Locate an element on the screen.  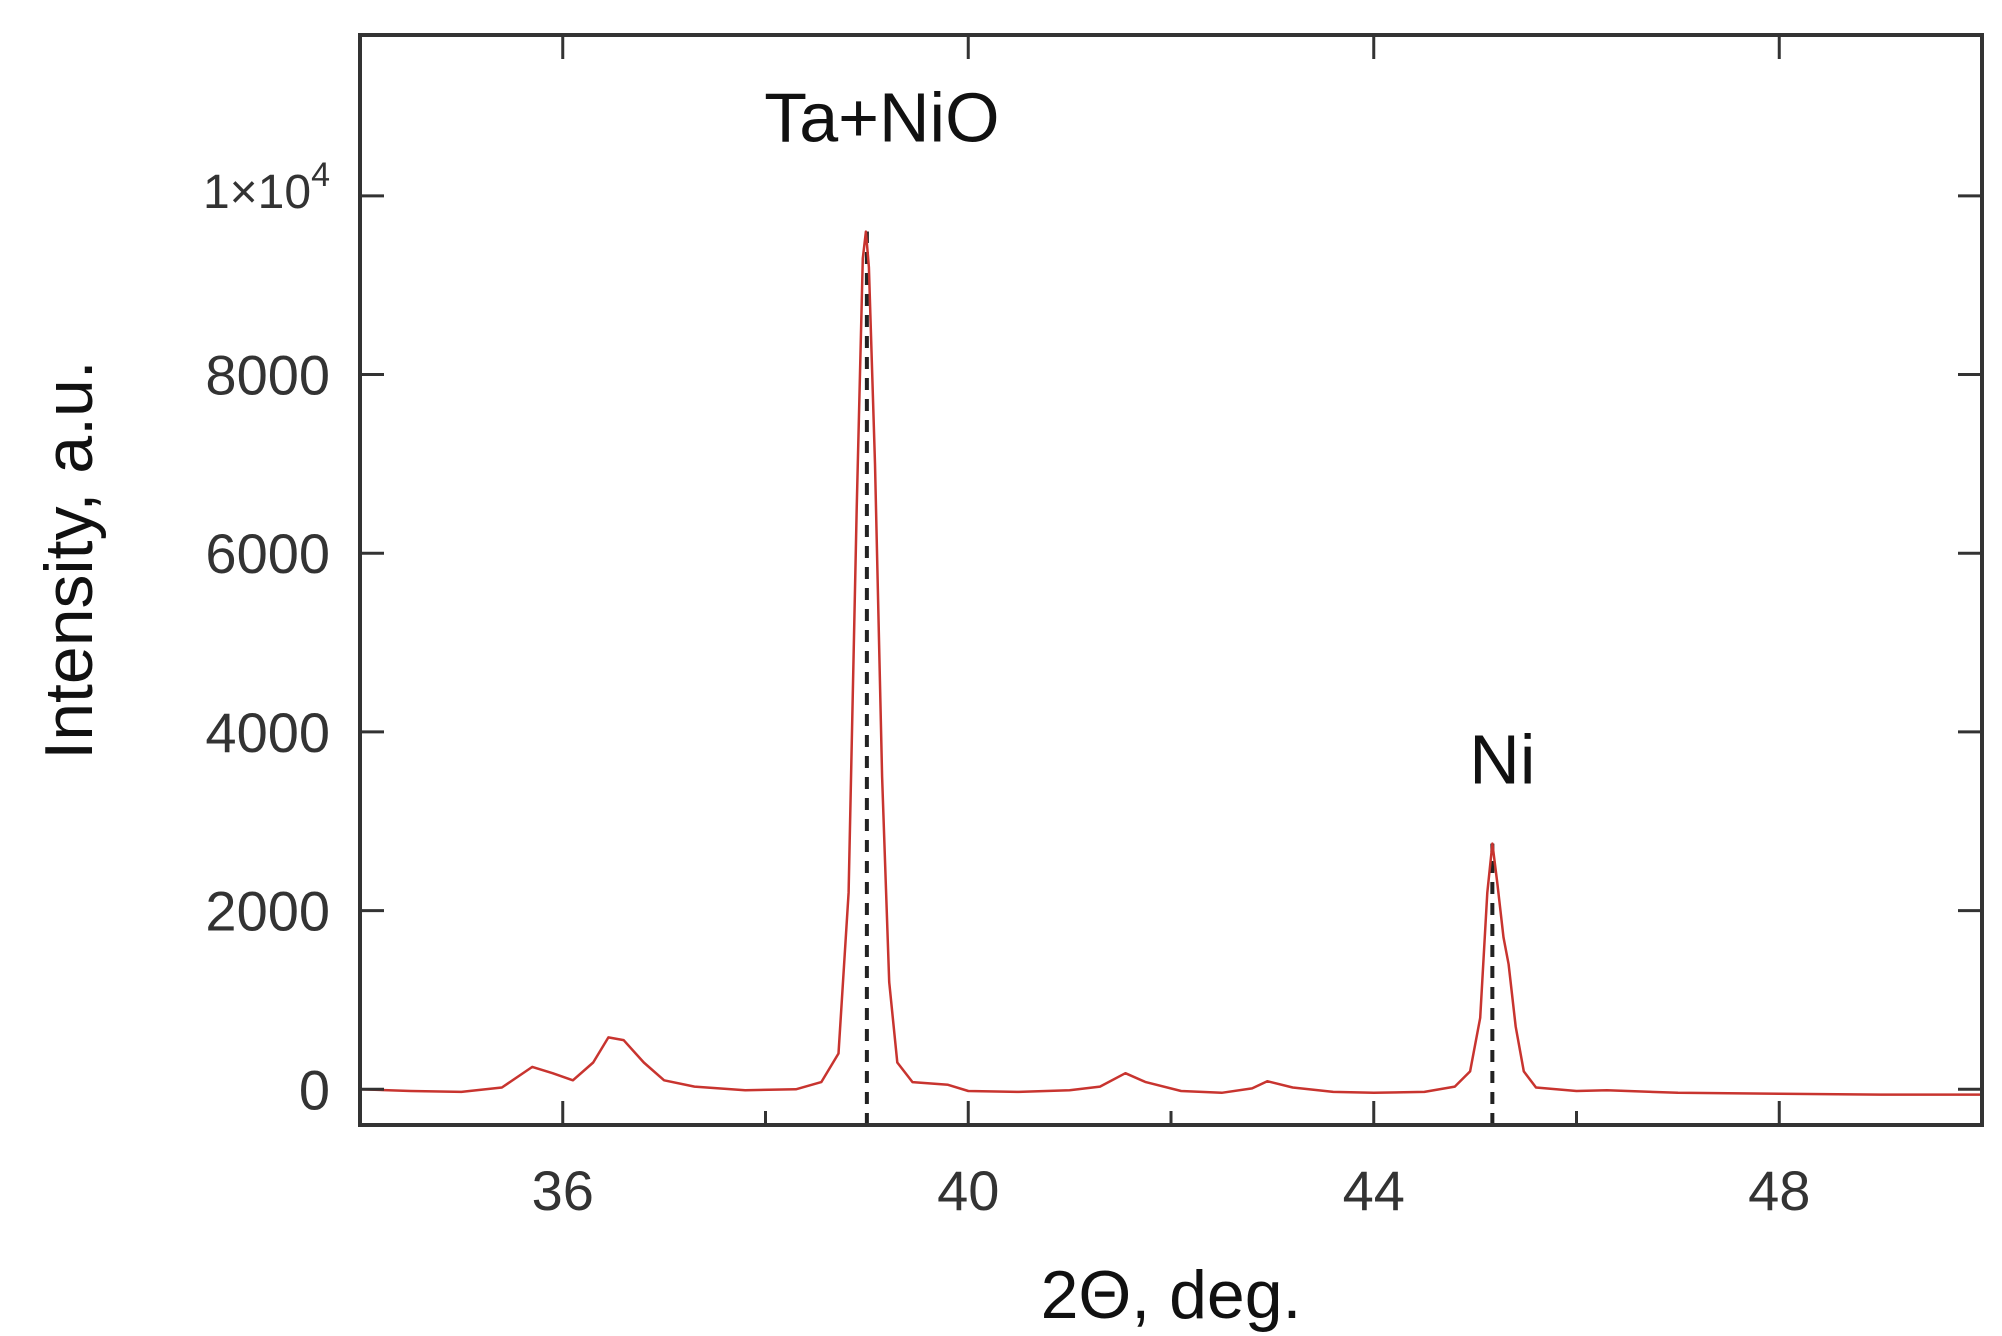
y-tick-label-top-exponent: 4 is located at coordinates (320, 175).